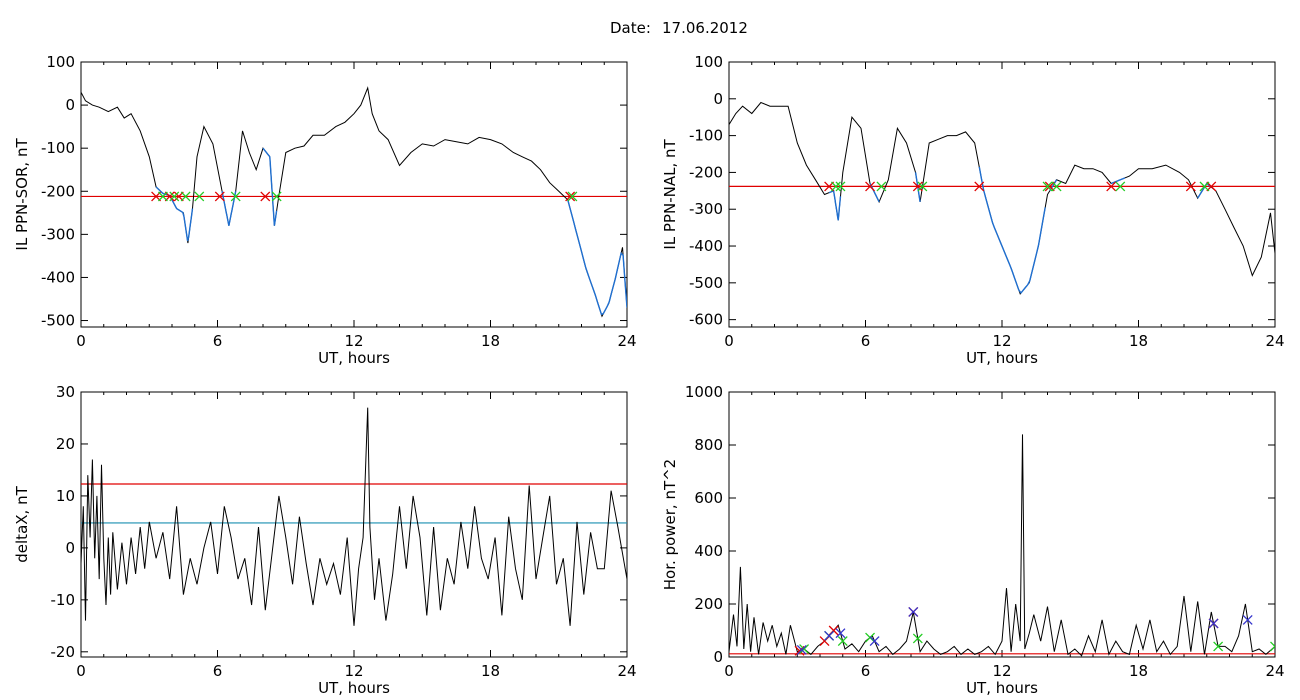  Describe the element at coordinates (706, 320) in the screenshot. I see `y-tick-label: -600` at that location.